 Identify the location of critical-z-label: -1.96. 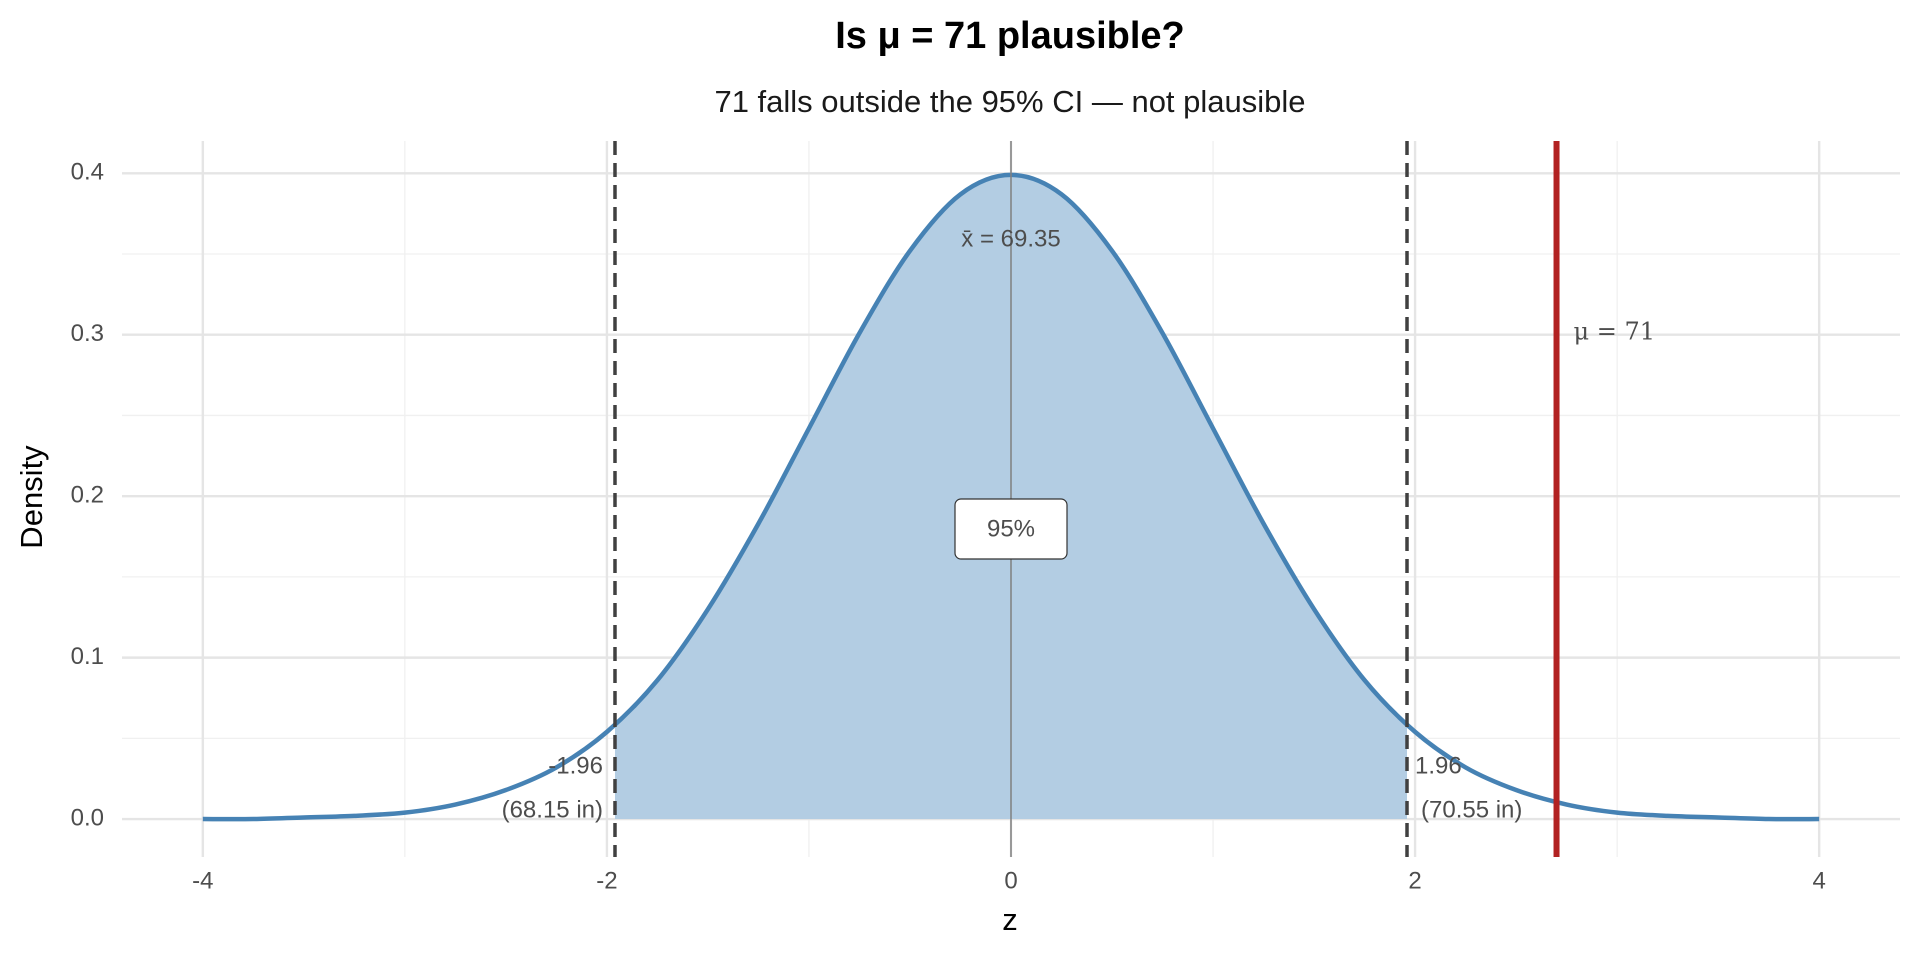
(575, 765).